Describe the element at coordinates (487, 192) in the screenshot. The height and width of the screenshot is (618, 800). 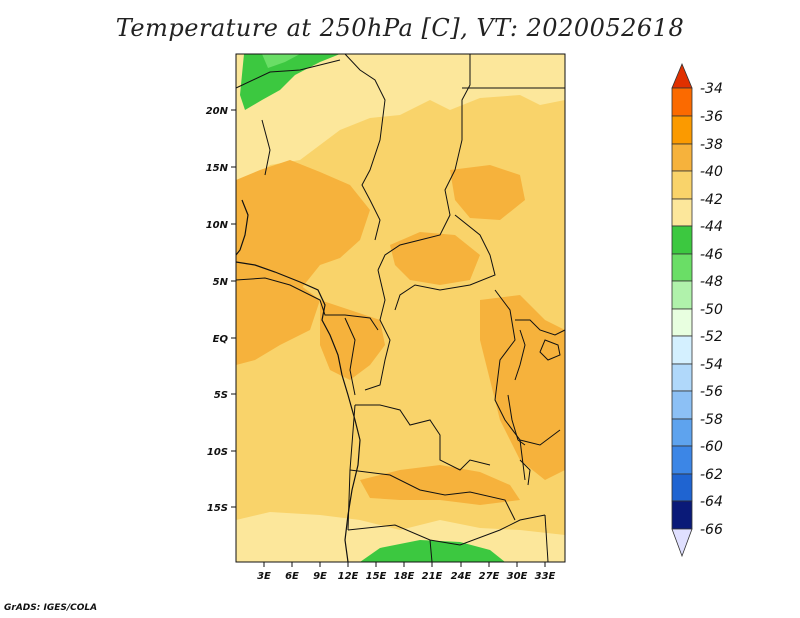
I see `warm-region-sudan` at that location.